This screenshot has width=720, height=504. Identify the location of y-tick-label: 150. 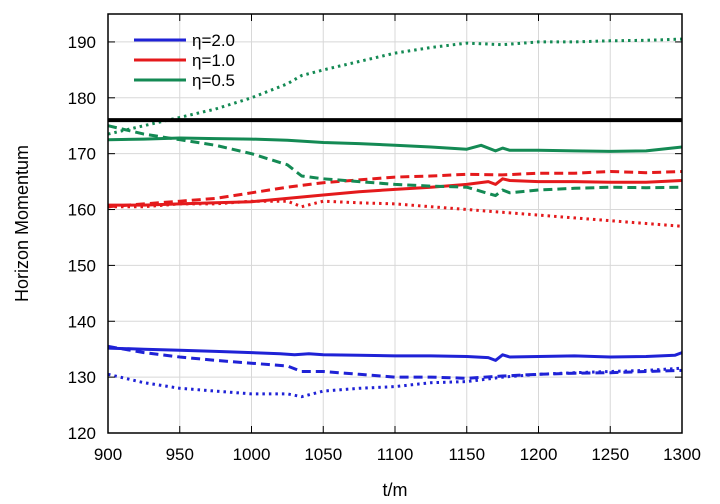
(82, 265).